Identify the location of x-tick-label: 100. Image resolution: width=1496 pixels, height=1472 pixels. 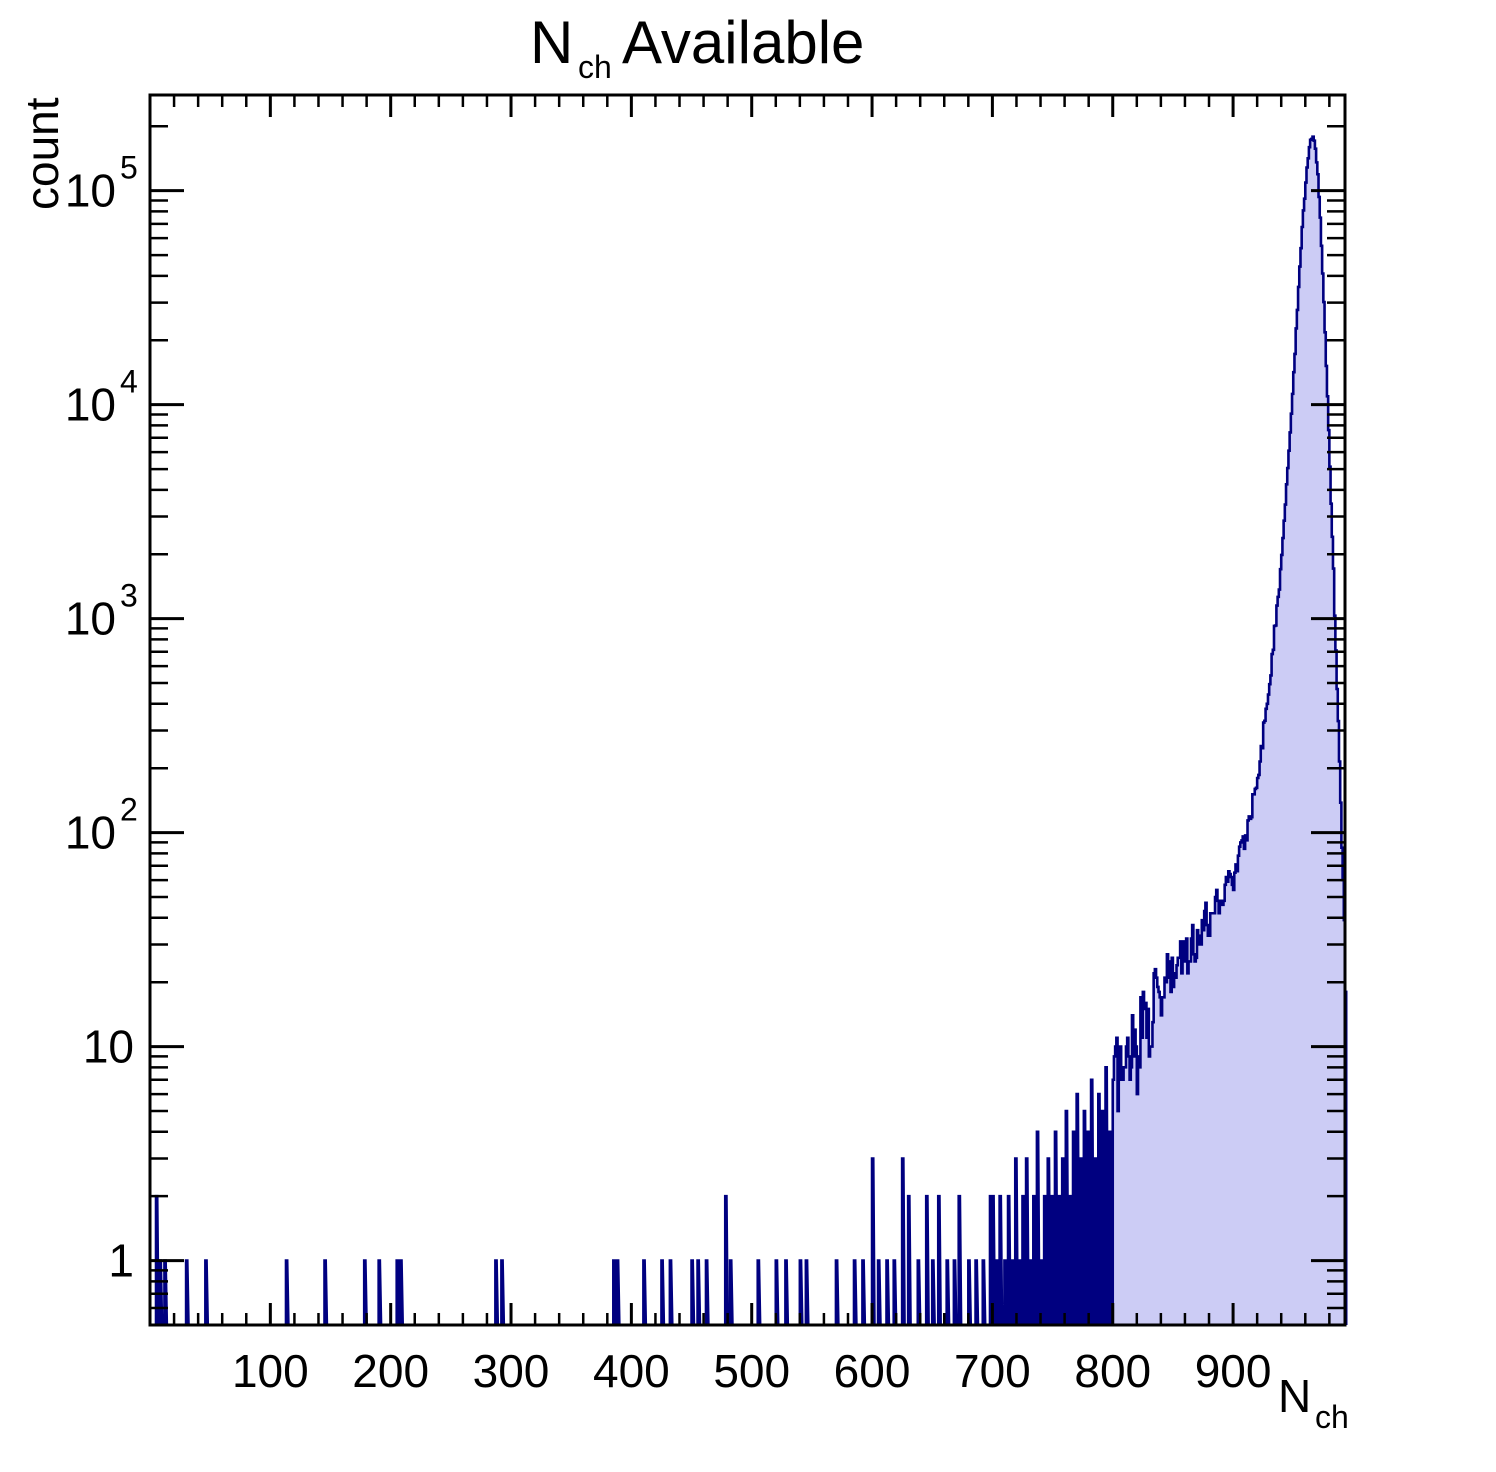
(270, 1371).